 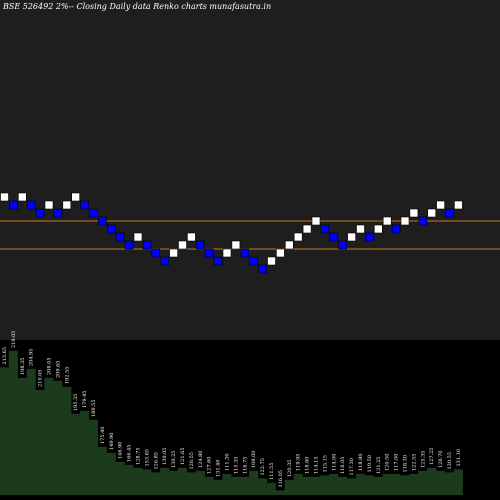 I want to click on volume-label: 120.50, so click(x=388, y=463).